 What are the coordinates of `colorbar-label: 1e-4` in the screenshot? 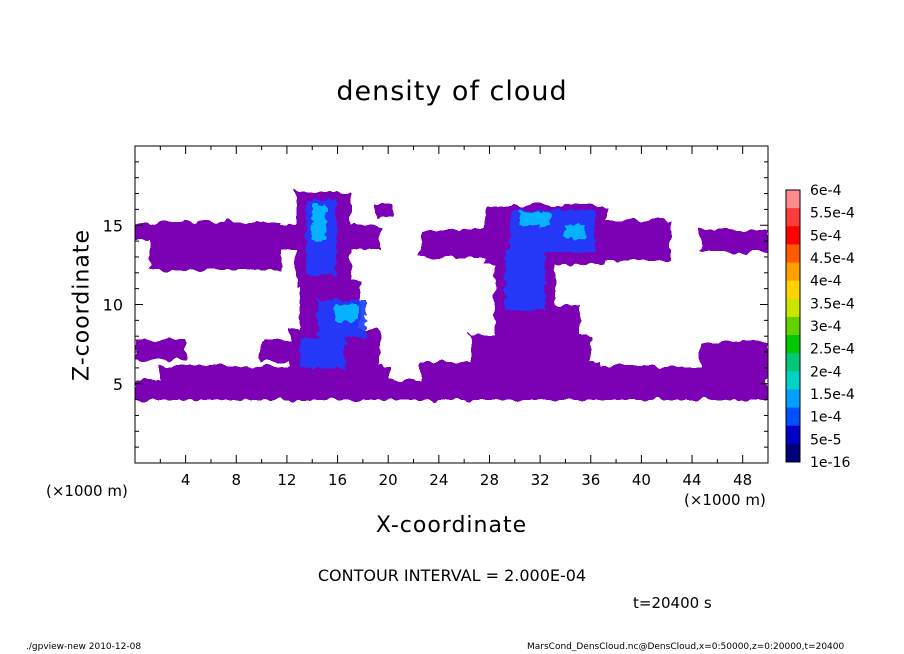 It's located at (826, 418).